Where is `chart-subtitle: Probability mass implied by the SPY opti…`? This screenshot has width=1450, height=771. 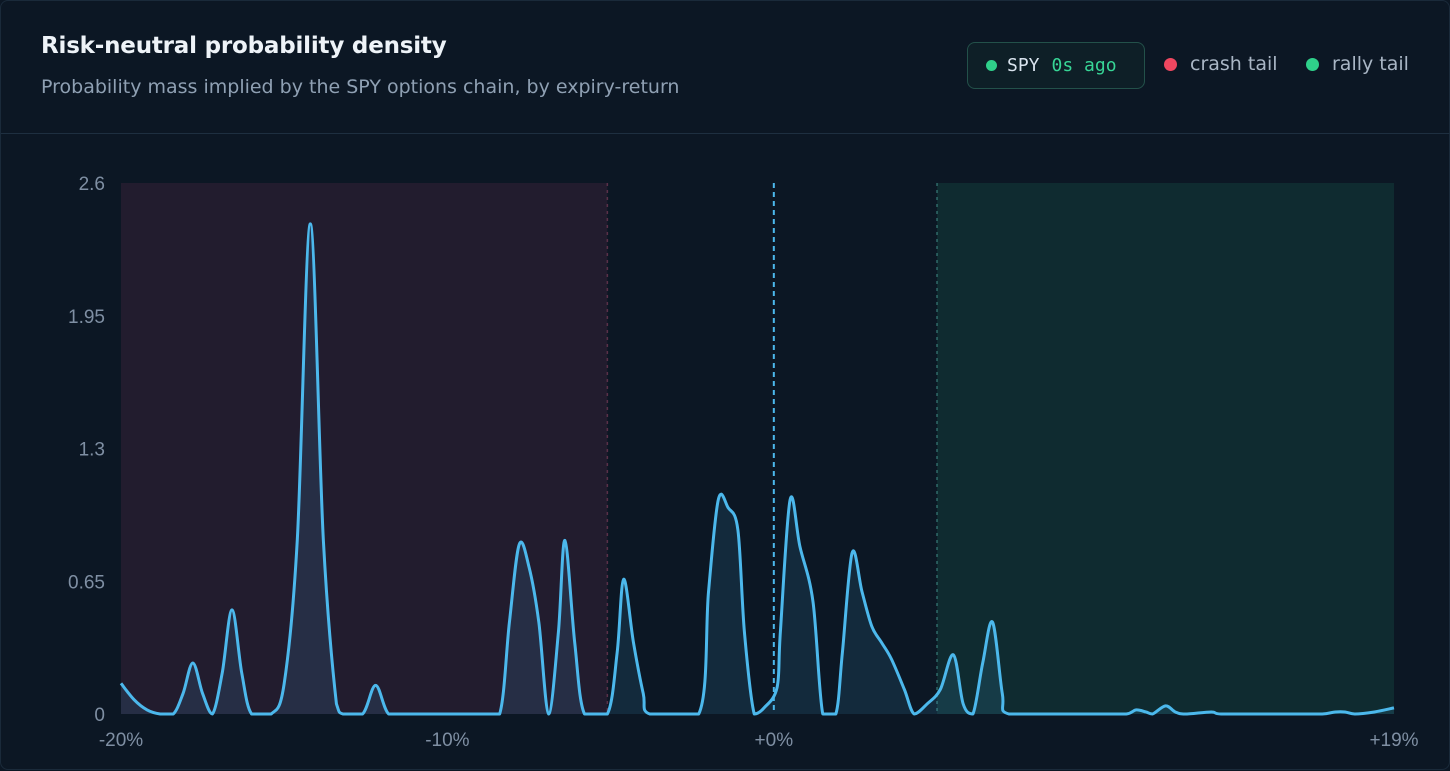
chart-subtitle: Probability mass implied by the SPY opti… is located at coordinates (360, 87).